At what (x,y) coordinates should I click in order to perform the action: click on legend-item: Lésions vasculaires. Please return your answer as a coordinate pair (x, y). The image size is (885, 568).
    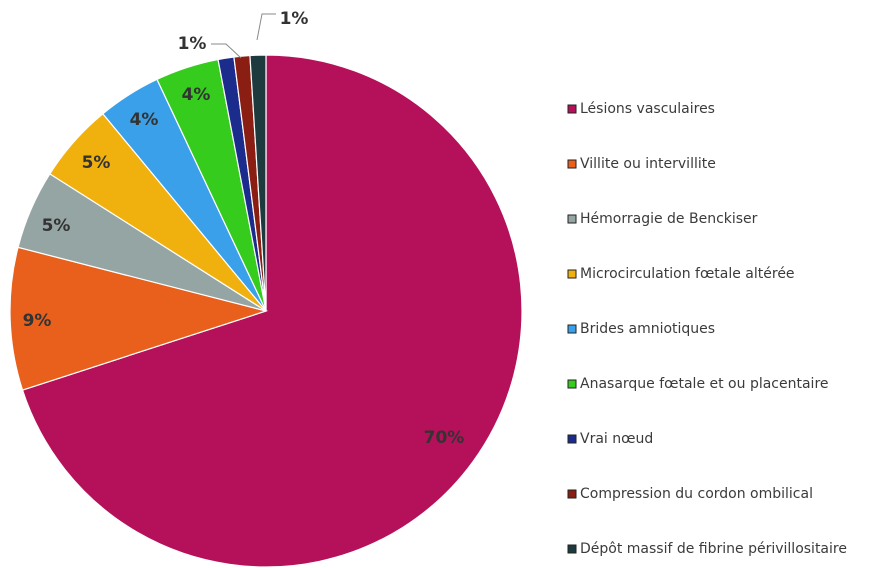
    Looking at the image, I should click on (641, 109).